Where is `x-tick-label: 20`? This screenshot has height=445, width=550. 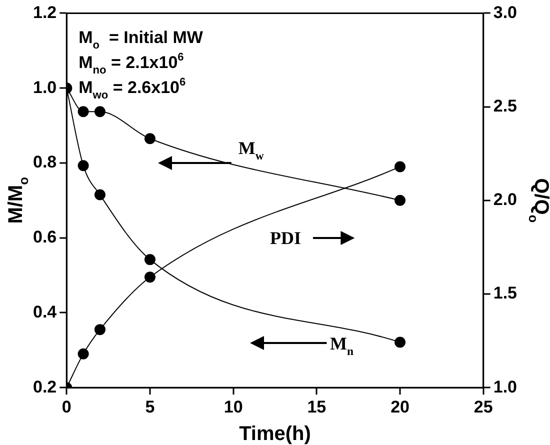 x-tick-label: 20 is located at coordinates (400, 406).